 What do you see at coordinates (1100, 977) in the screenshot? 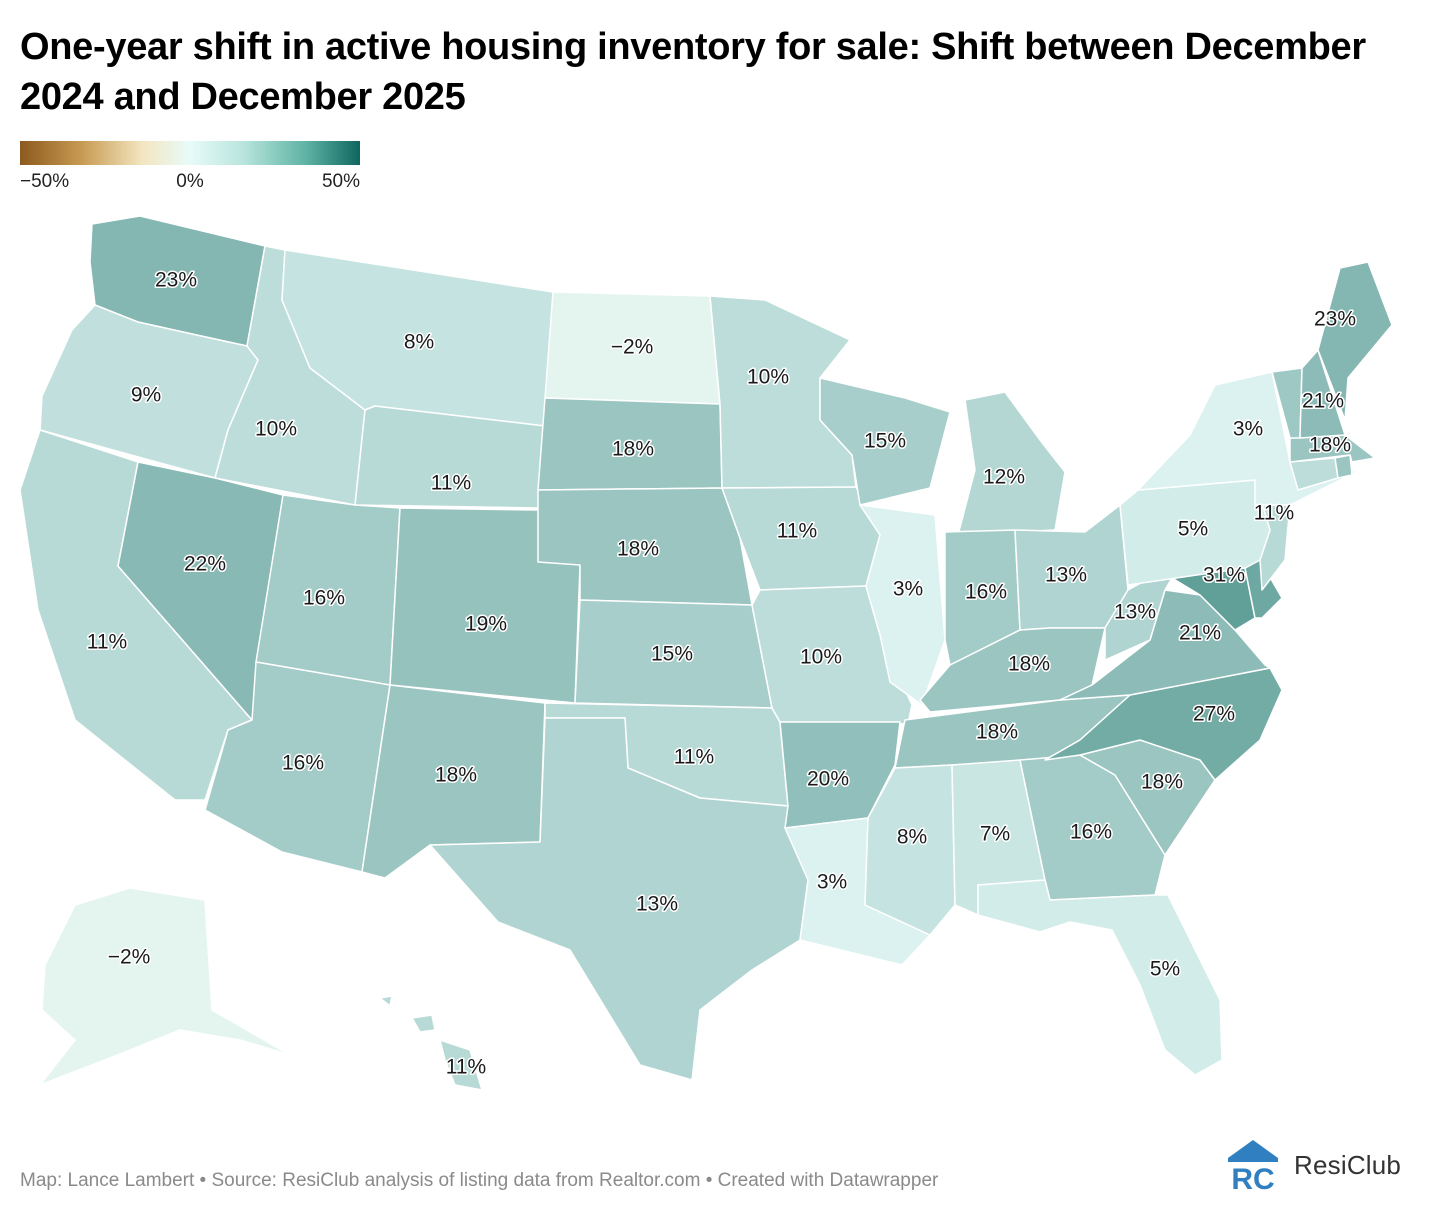
I see `state-florida` at bounding box center [1100, 977].